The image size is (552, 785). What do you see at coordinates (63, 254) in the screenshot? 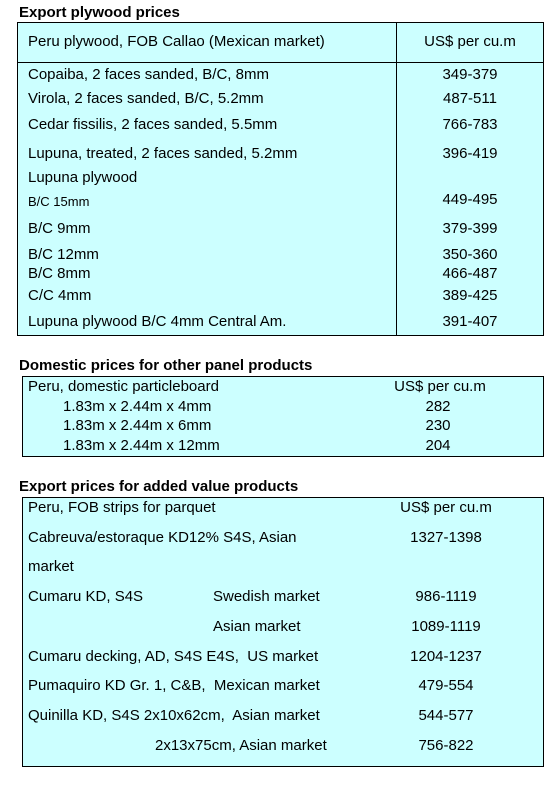
I see `row-label: B/C 12mm` at bounding box center [63, 254].